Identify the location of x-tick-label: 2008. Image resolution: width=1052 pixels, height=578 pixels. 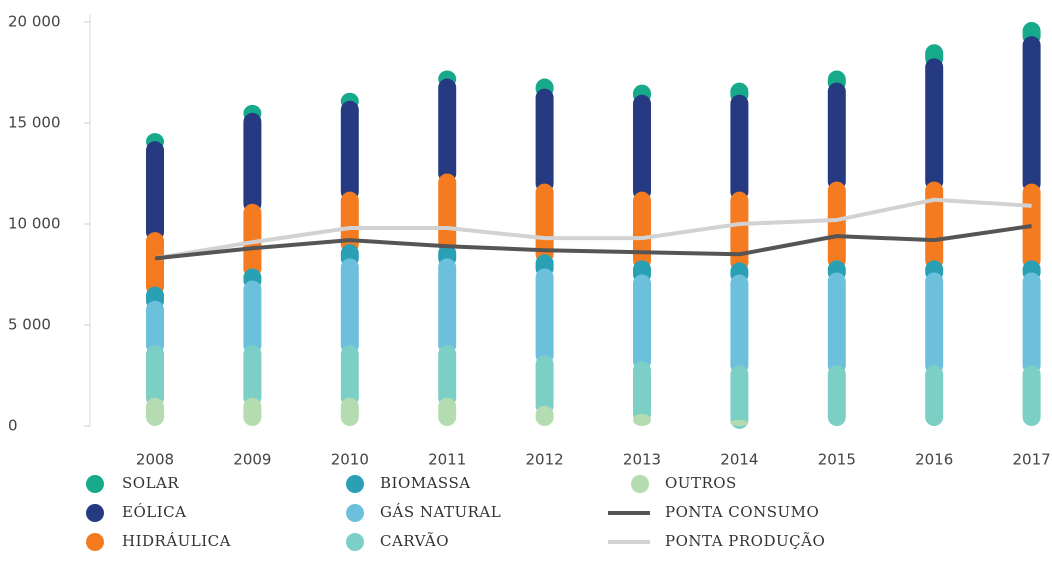
(155, 460).